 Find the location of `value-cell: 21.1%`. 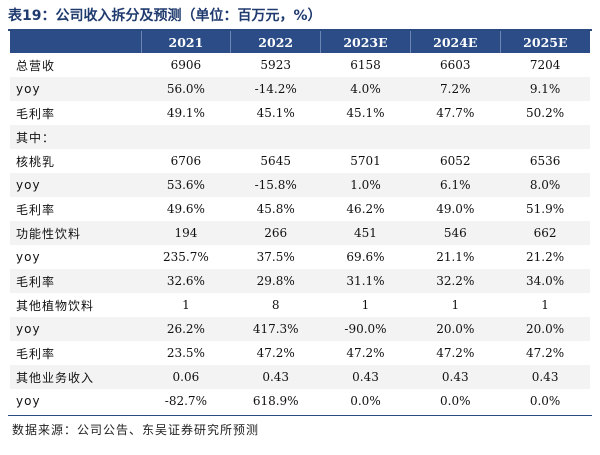

value-cell: 21.1% is located at coordinates (455, 257).